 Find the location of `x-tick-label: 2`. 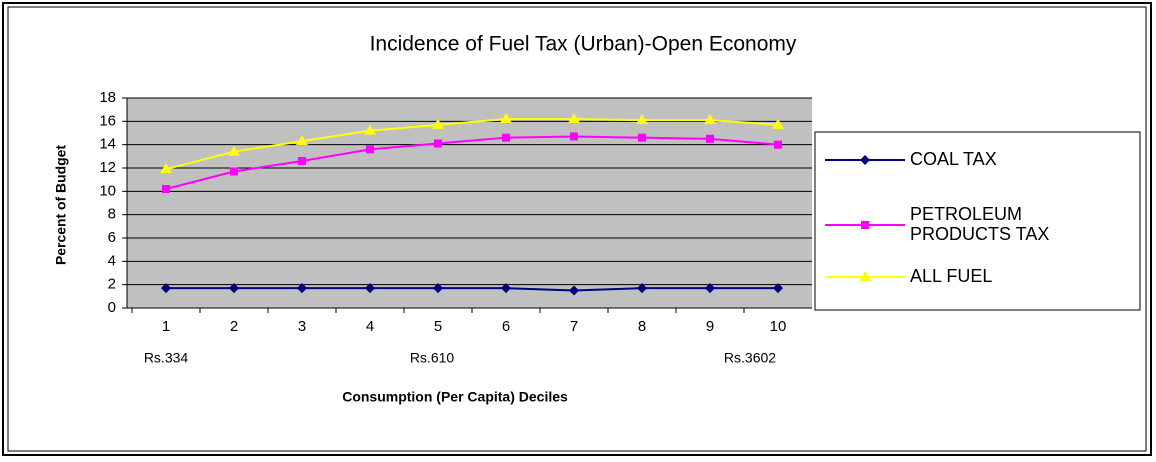

x-tick-label: 2 is located at coordinates (234, 326).